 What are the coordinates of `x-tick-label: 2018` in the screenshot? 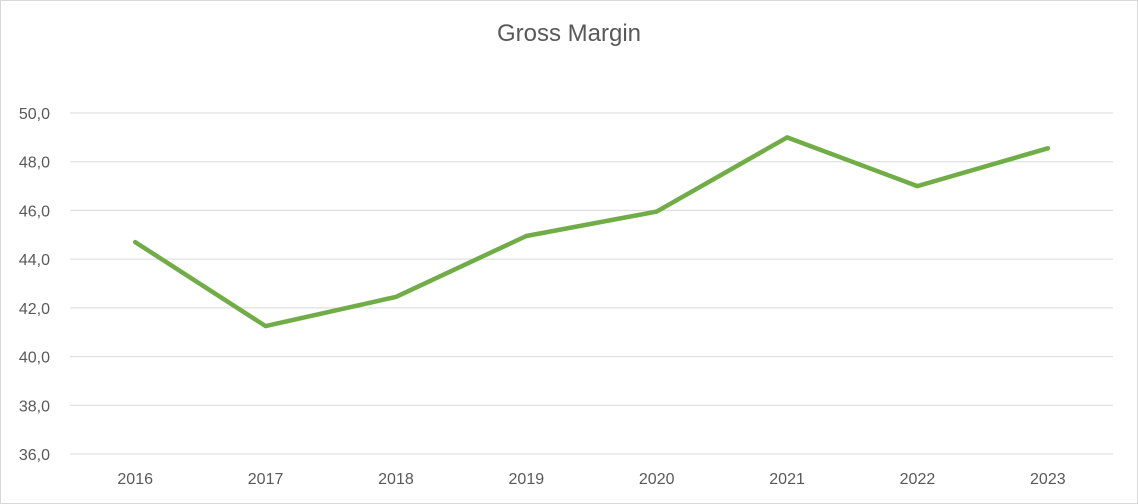 It's located at (396, 479).